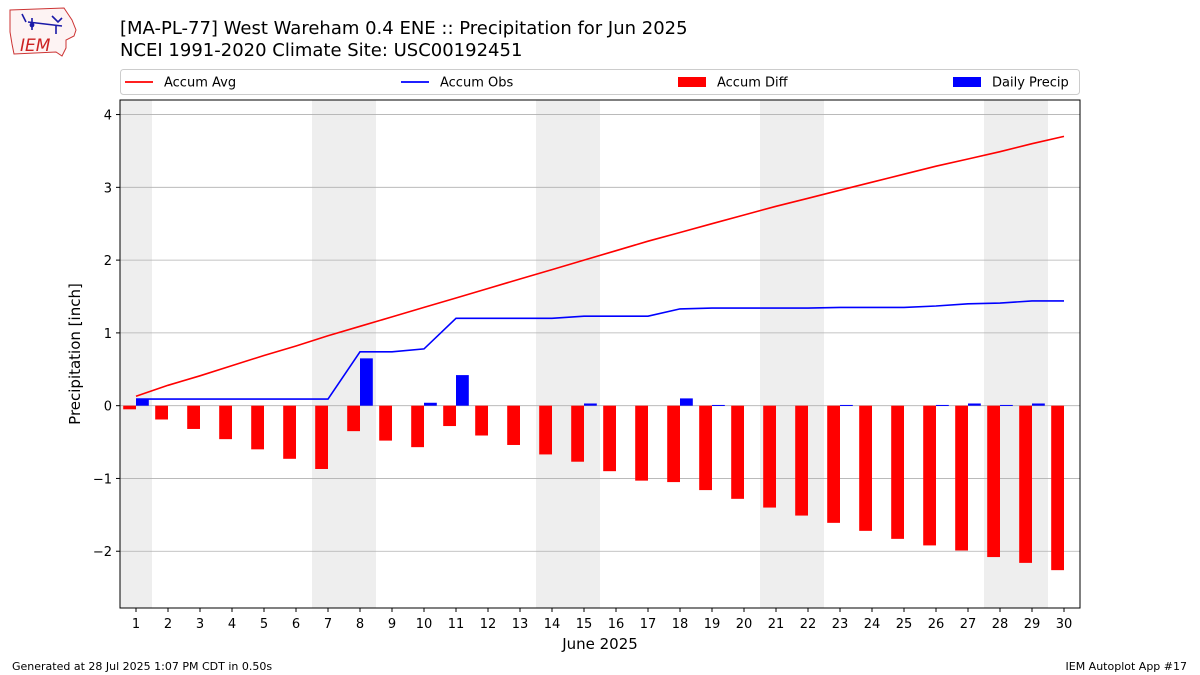 The width and height of the screenshot is (1200, 675). Describe the element at coordinates (488, 624) in the screenshot. I see `x-tick-label: 12` at that location.